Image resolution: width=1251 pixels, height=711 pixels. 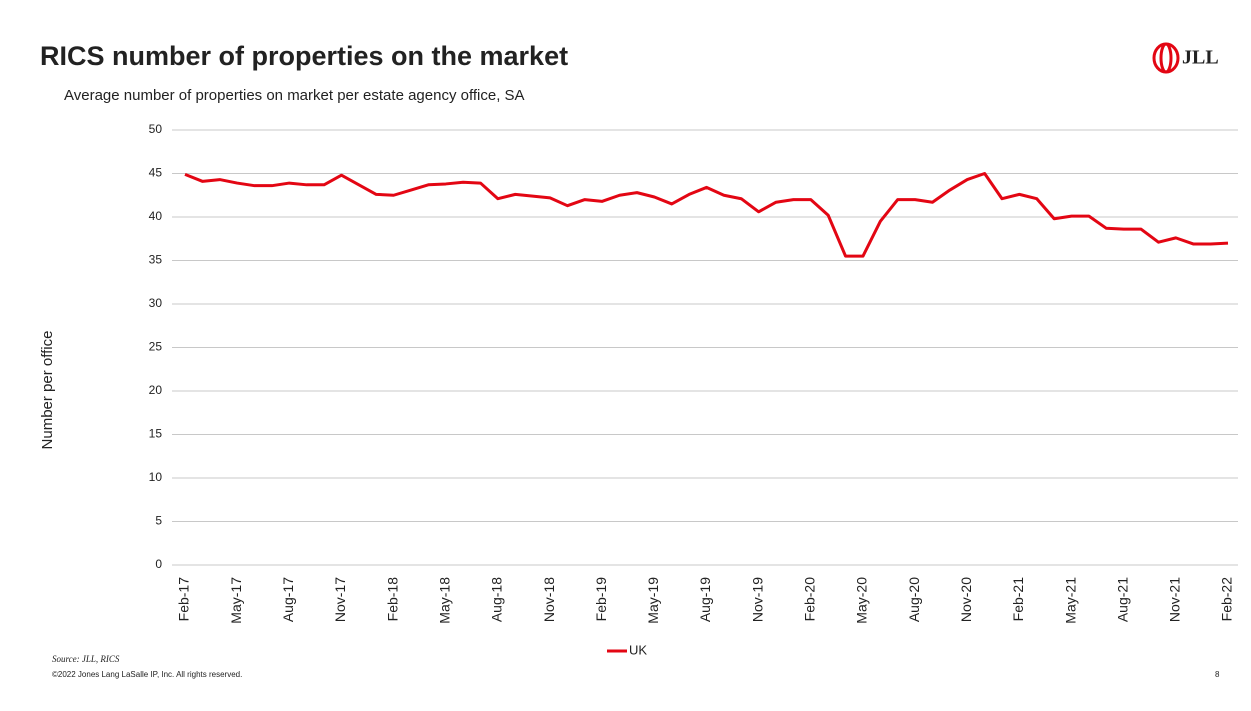 What do you see at coordinates (156, 303) in the screenshot?
I see `y-tick-label: 30` at bounding box center [156, 303].